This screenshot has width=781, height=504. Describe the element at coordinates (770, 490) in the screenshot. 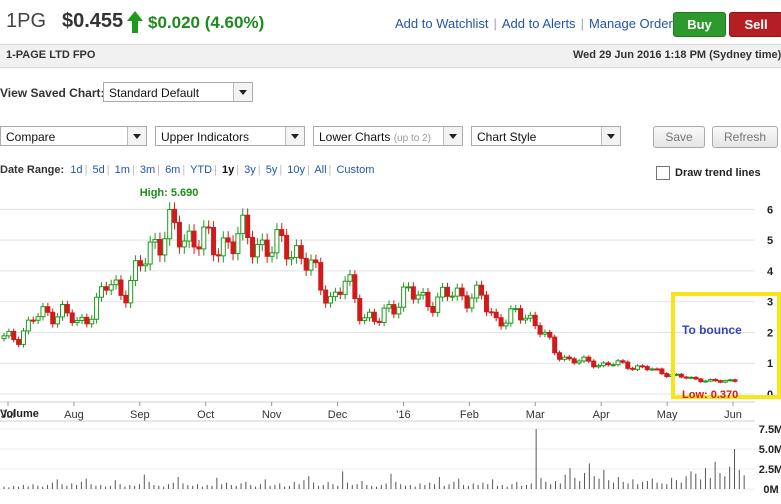

I see `volume-axis-label: 0M` at that location.